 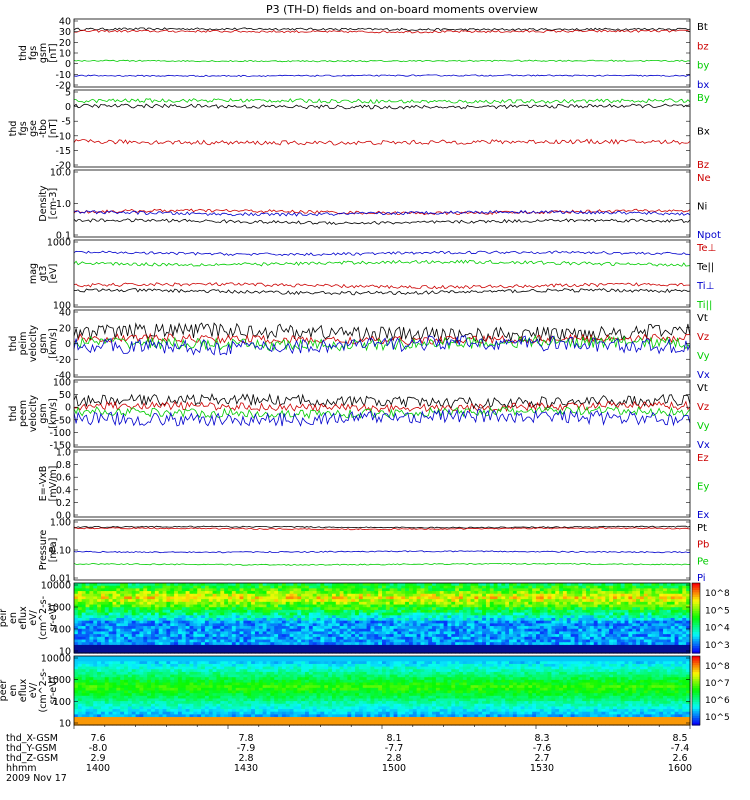 What do you see at coordinates (703, 407) in the screenshot?
I see `legend-label: Vz` at bounding box center [703, 407].